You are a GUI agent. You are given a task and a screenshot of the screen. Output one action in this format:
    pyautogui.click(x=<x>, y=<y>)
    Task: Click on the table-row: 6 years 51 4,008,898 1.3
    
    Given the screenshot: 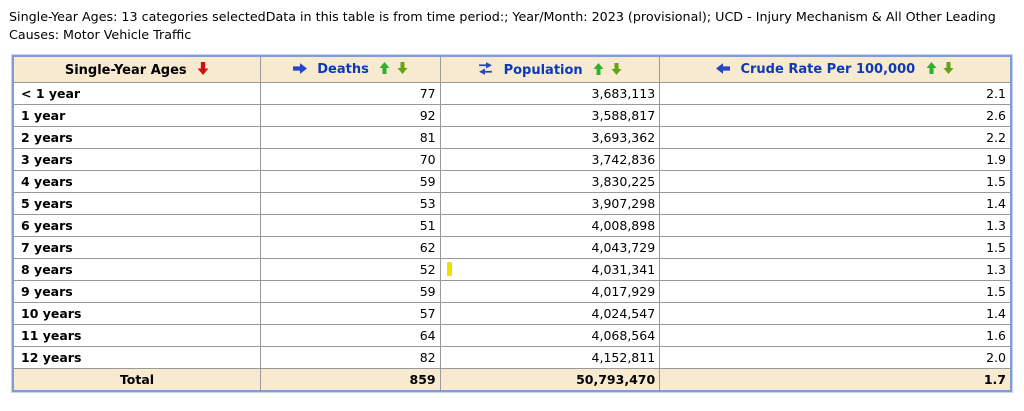 What is the action you would take?
    pyautogui.click(x=512, y=225)
    